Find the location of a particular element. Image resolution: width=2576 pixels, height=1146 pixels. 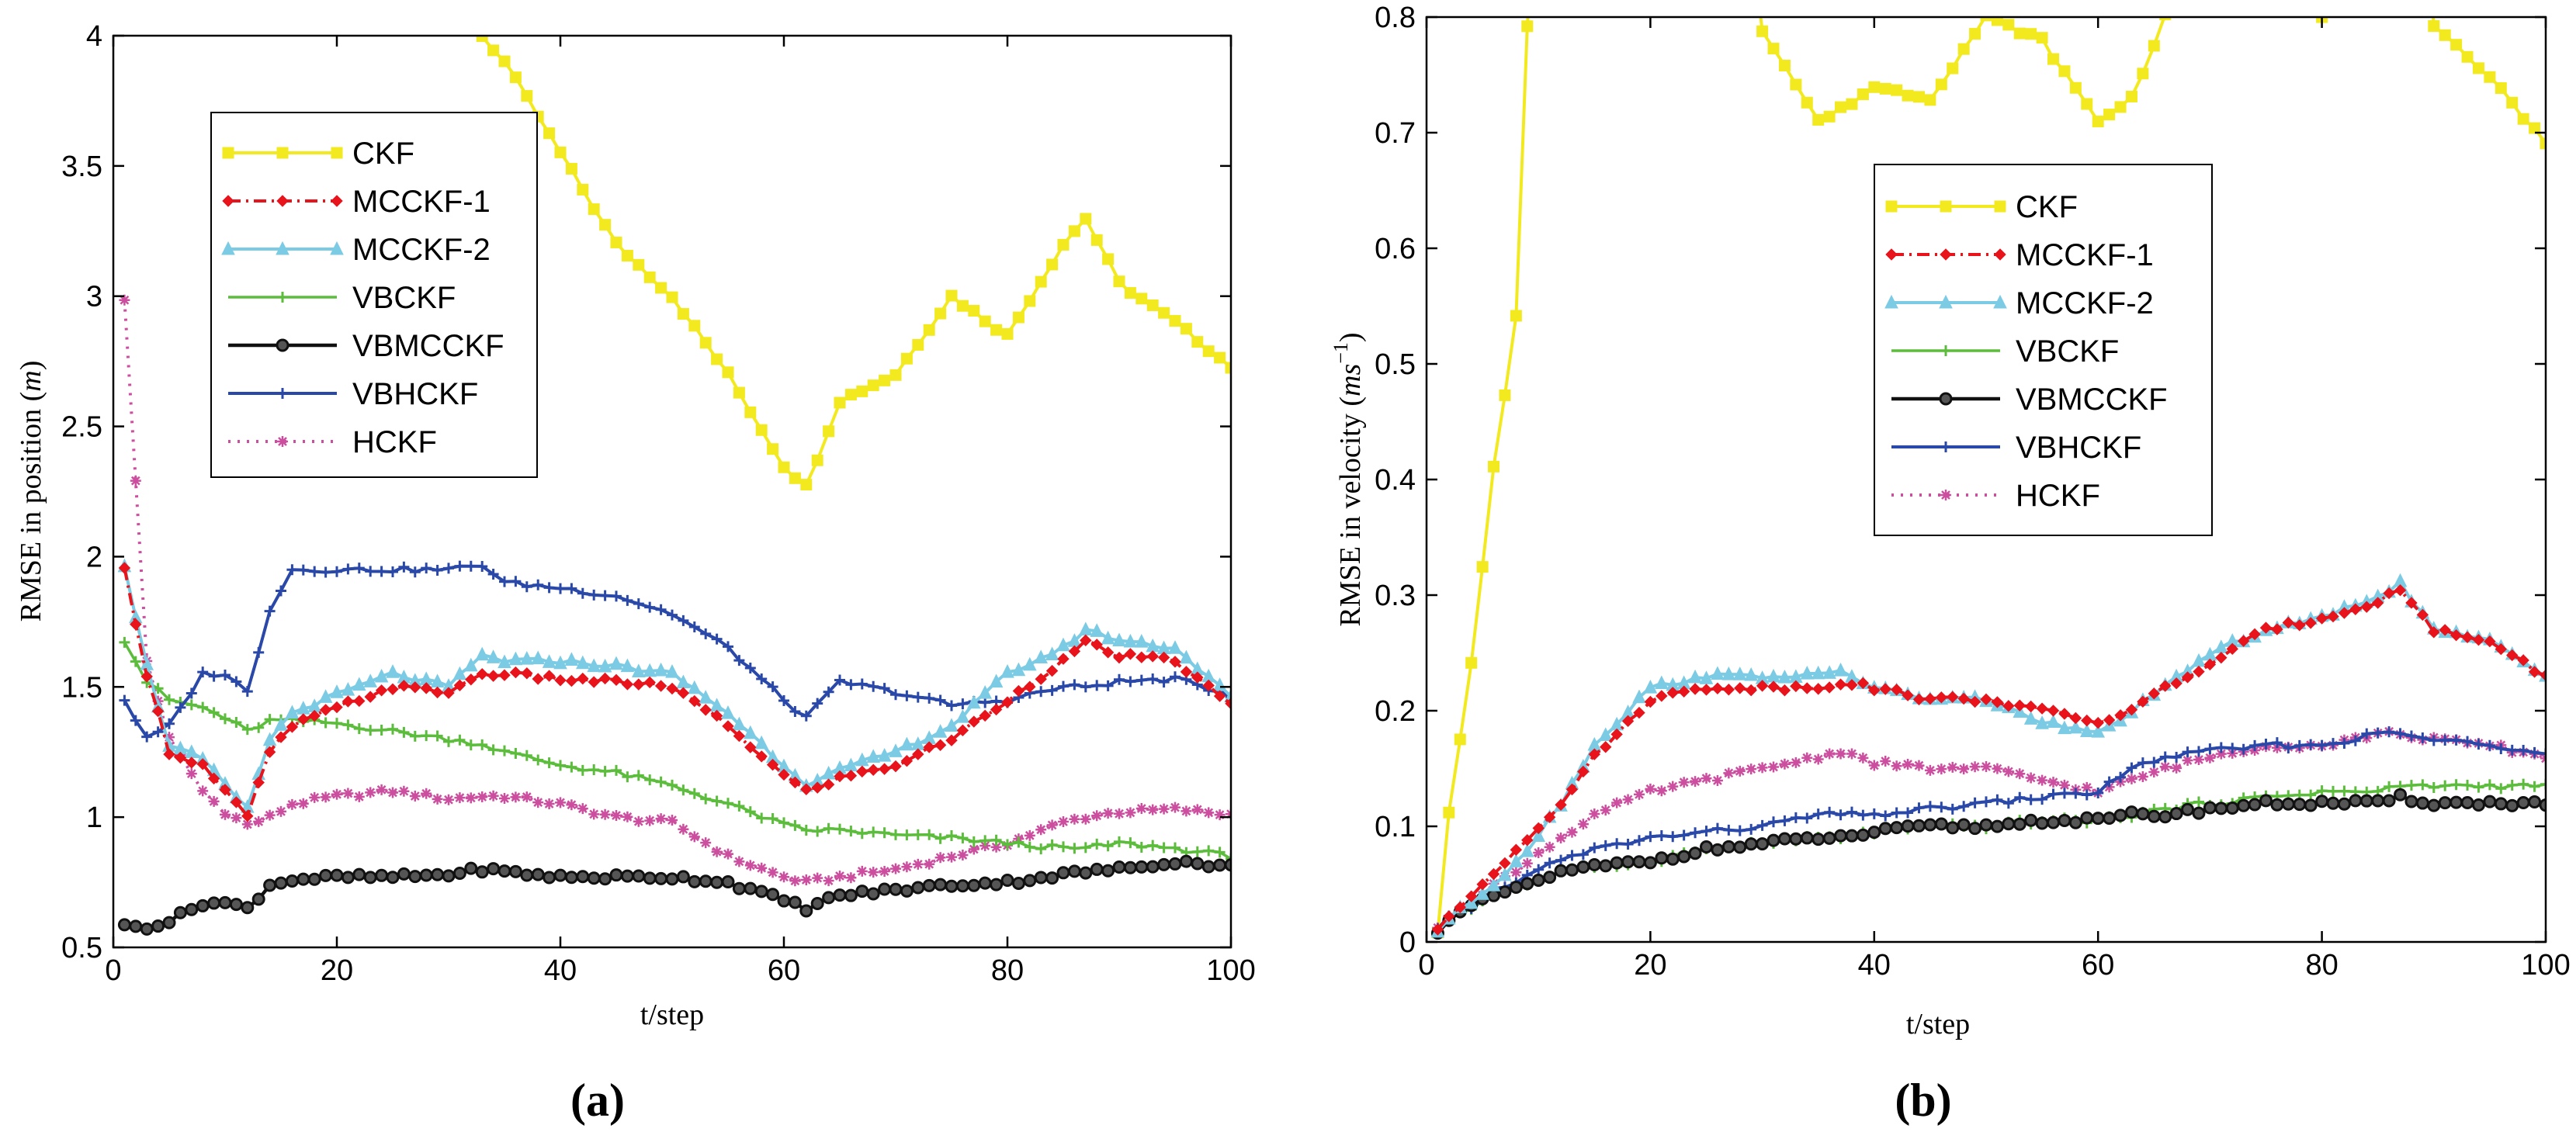

legend-marker is located at coordinates (228, 248).